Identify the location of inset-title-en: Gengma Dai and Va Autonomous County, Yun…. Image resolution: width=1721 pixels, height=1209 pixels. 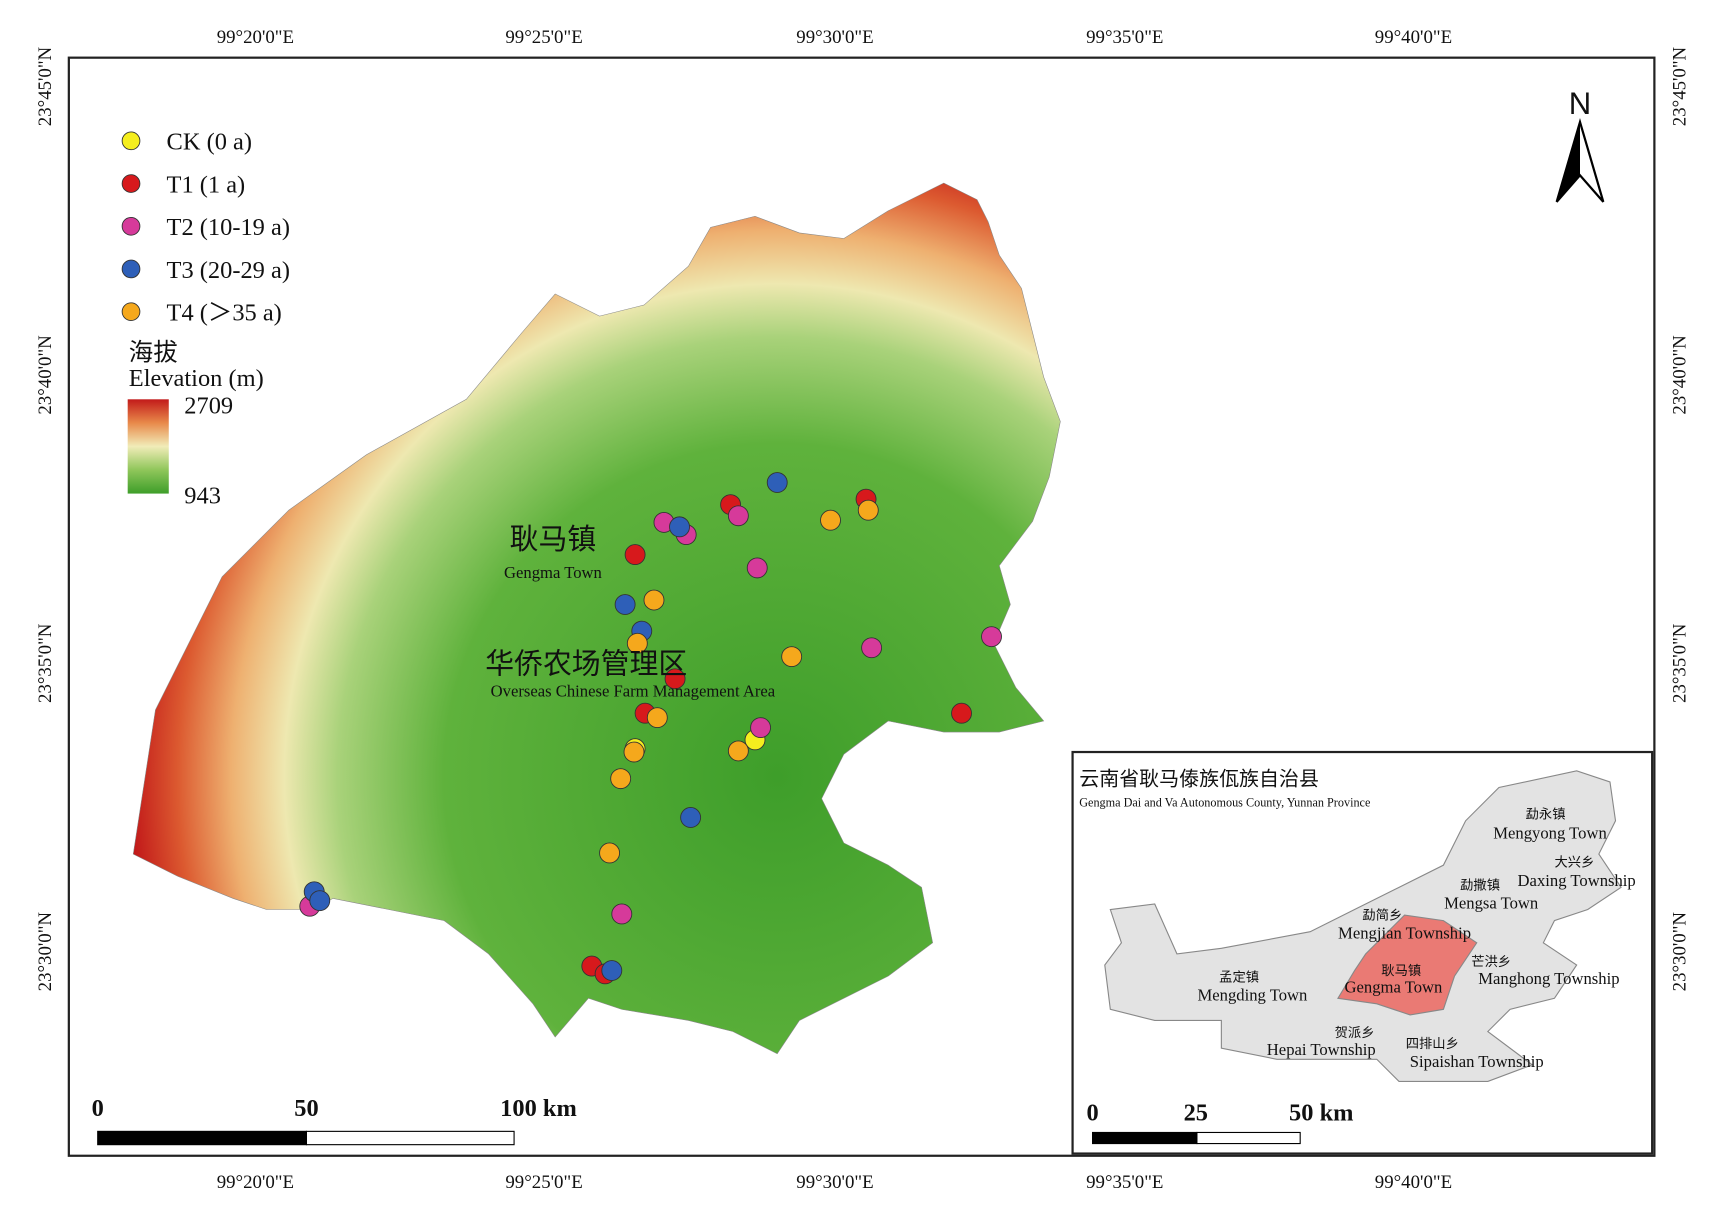
(1224, 802).